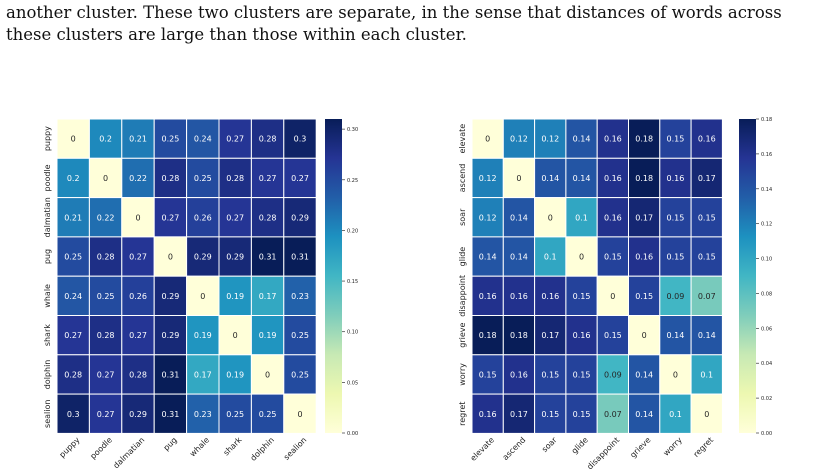 The image size is (838, 475). Describe the element at coordinates (47, 138) in the screenshot. I see `y-tick-label-puppy: puppy` at that location.